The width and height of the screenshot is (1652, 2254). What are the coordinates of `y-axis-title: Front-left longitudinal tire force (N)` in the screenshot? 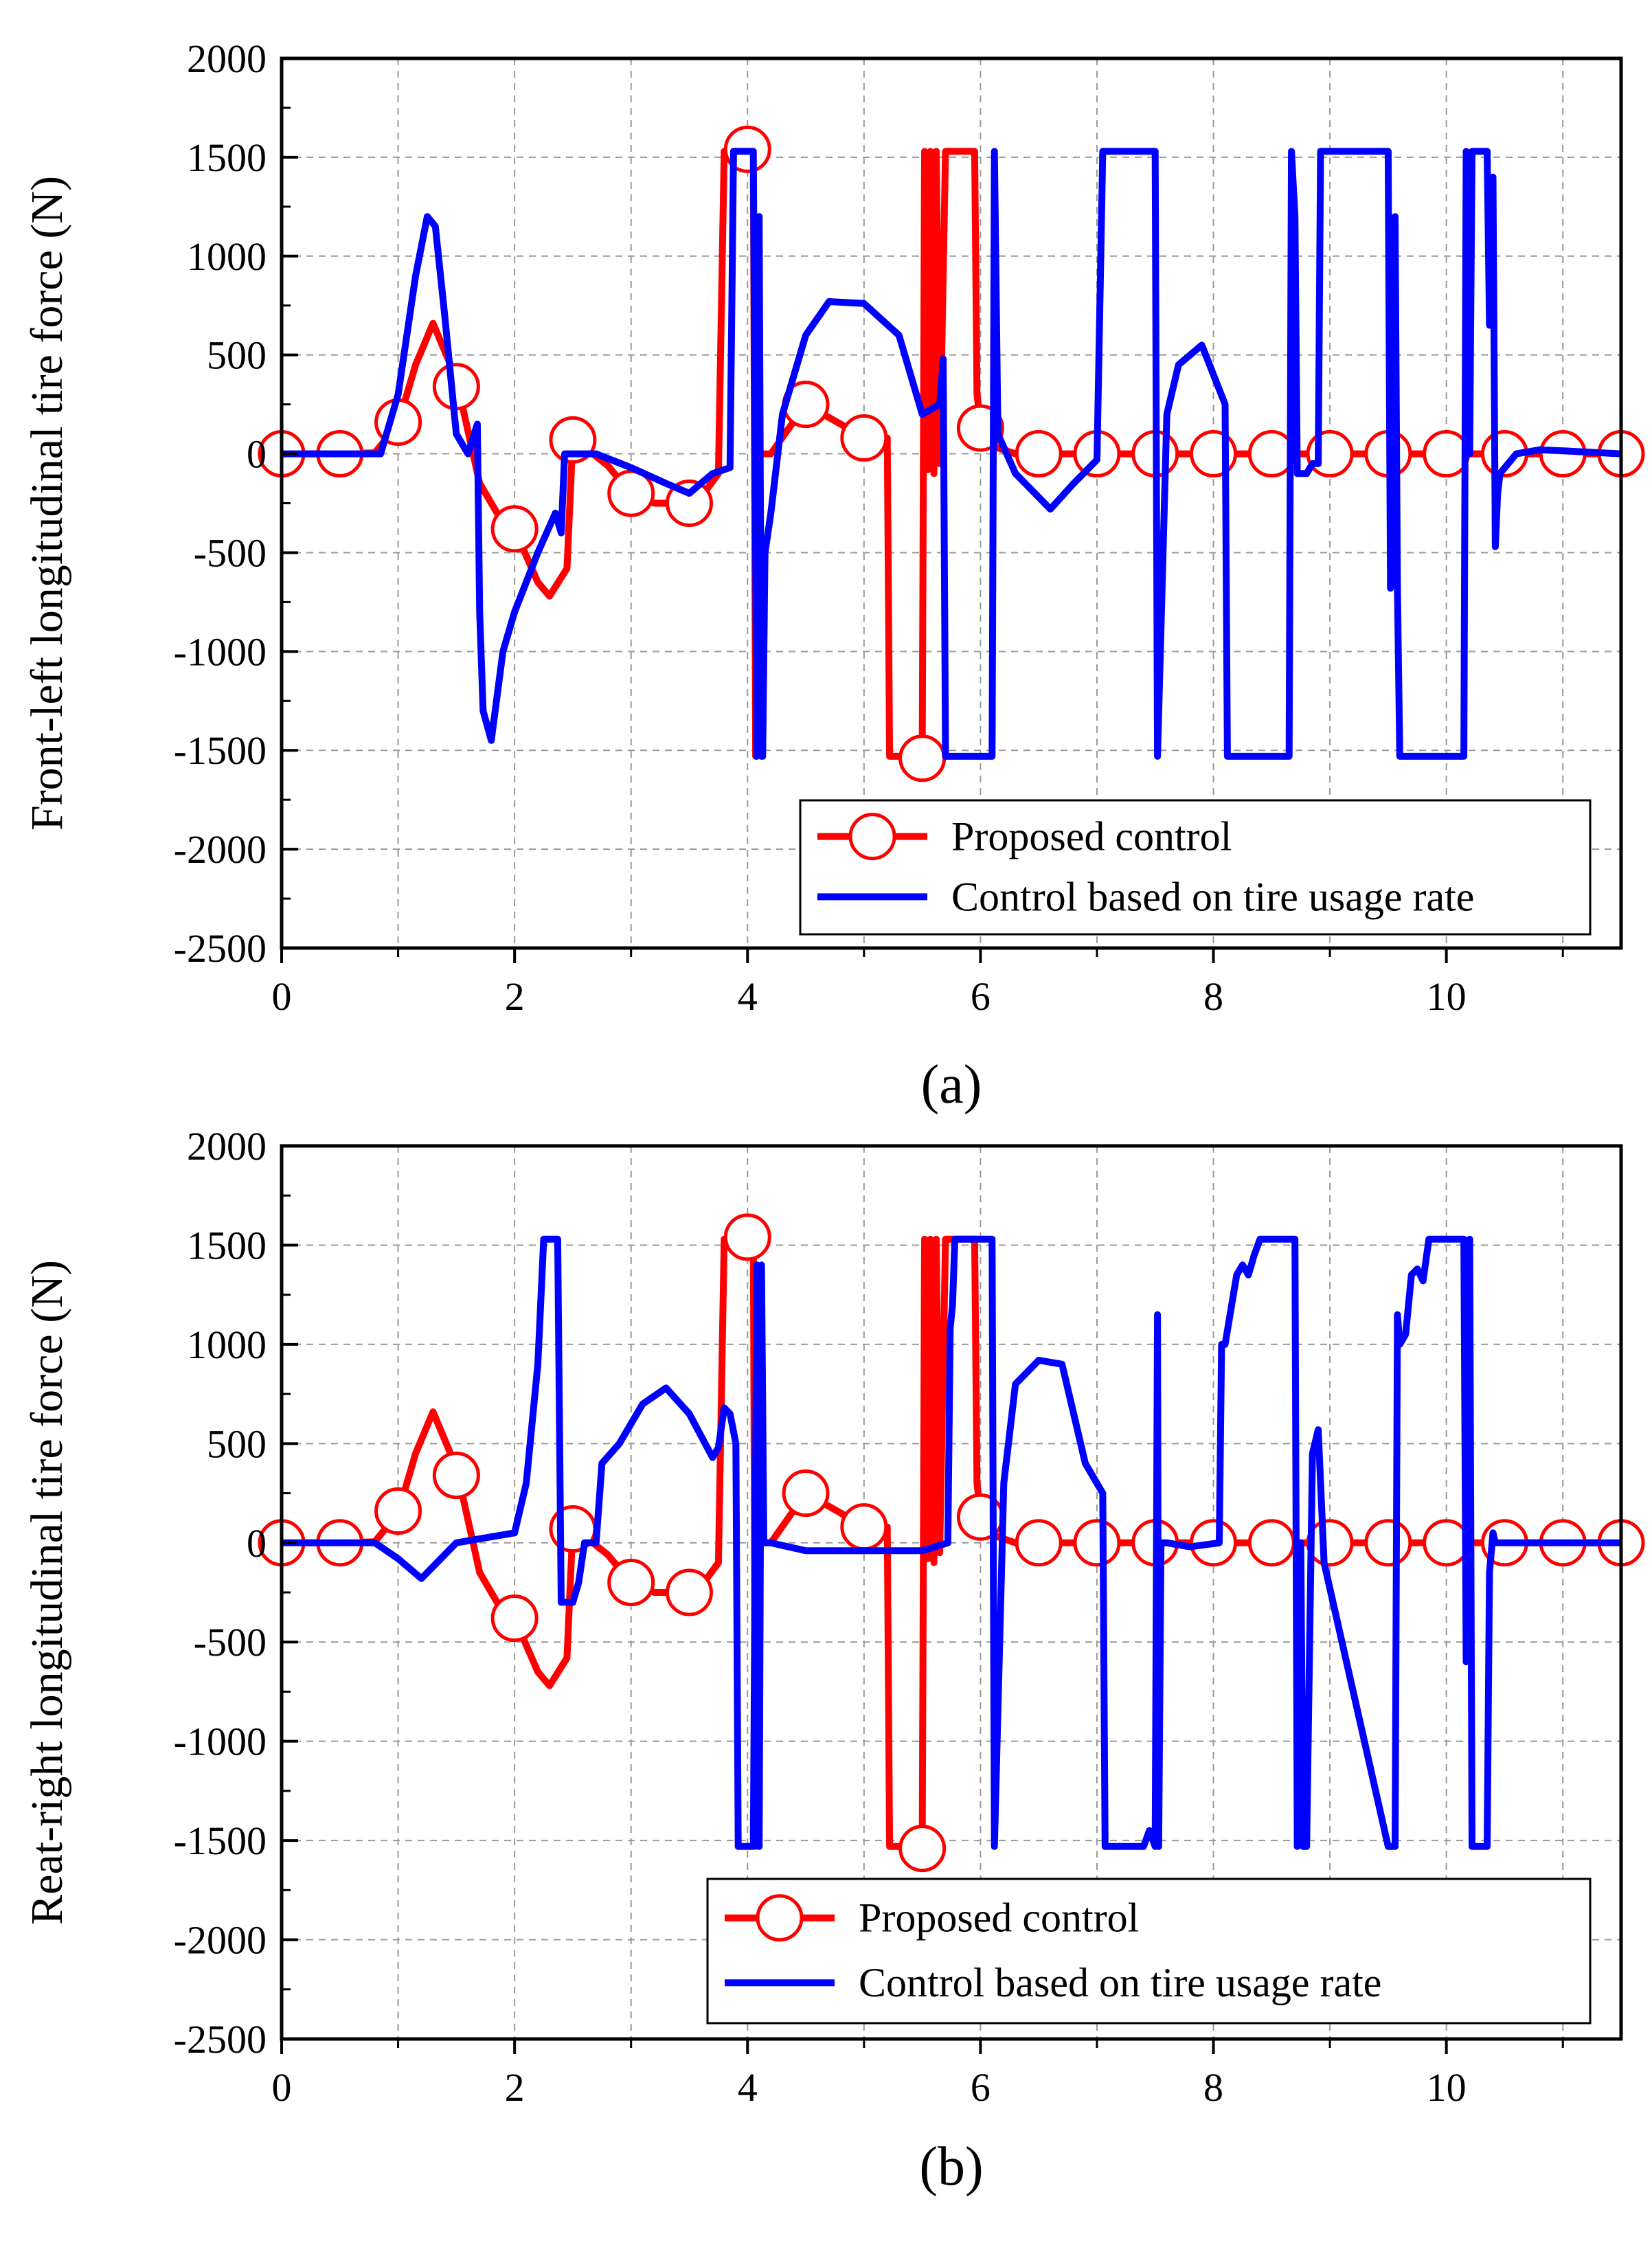 It's located at (47, 503).